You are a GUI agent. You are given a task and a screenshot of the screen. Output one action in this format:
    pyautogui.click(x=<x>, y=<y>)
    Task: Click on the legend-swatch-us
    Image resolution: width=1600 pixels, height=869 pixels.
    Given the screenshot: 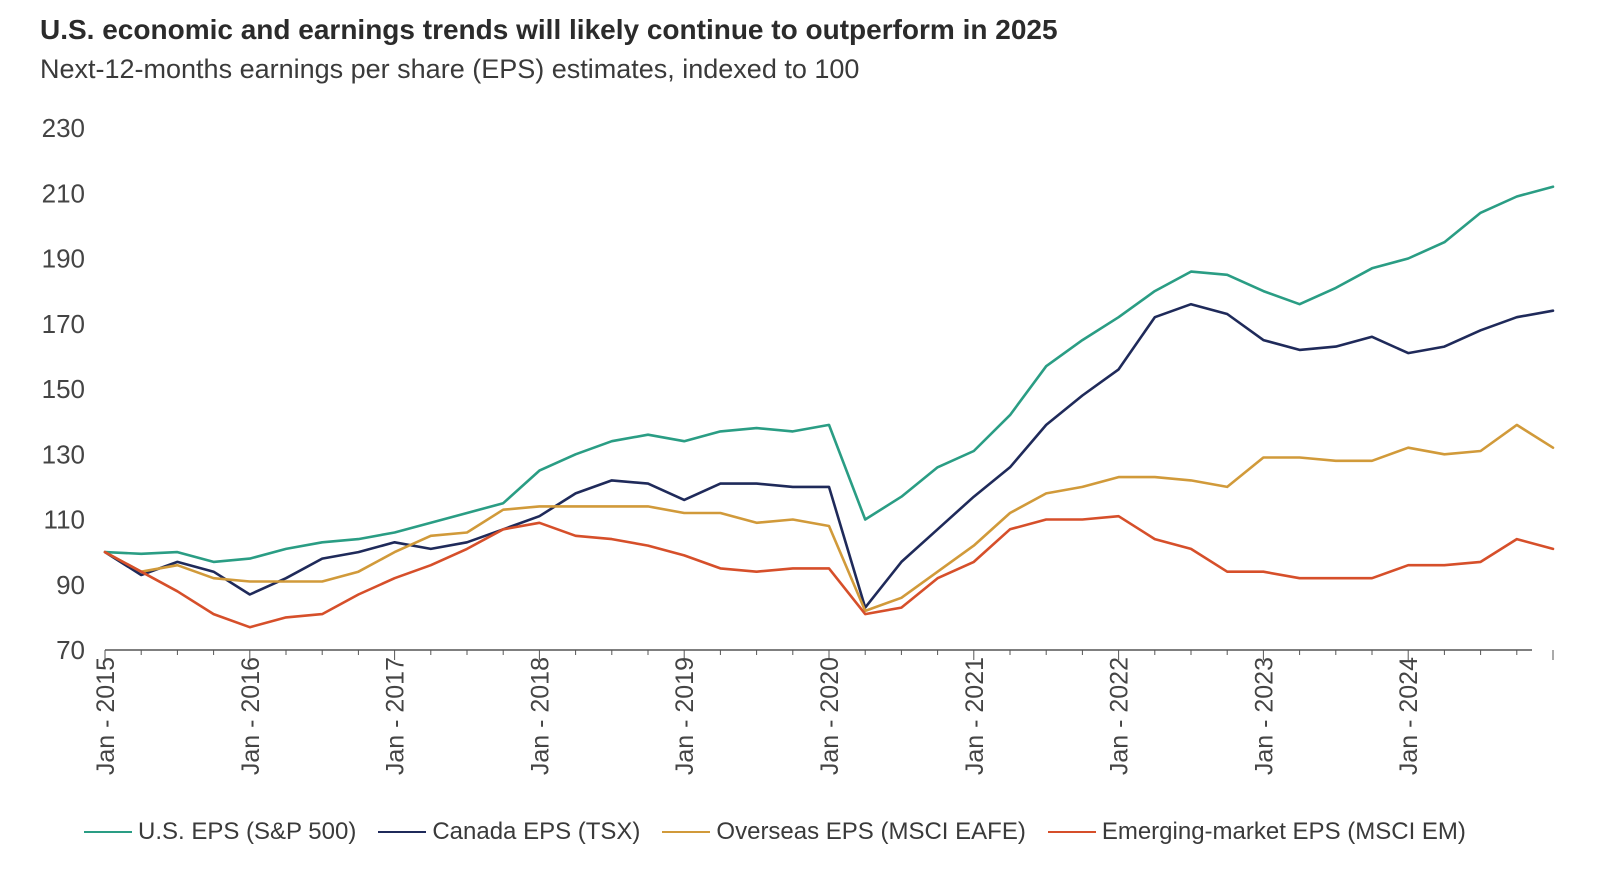 What is the action you would take?
    pyautogui.click(x=108, y=832)
    